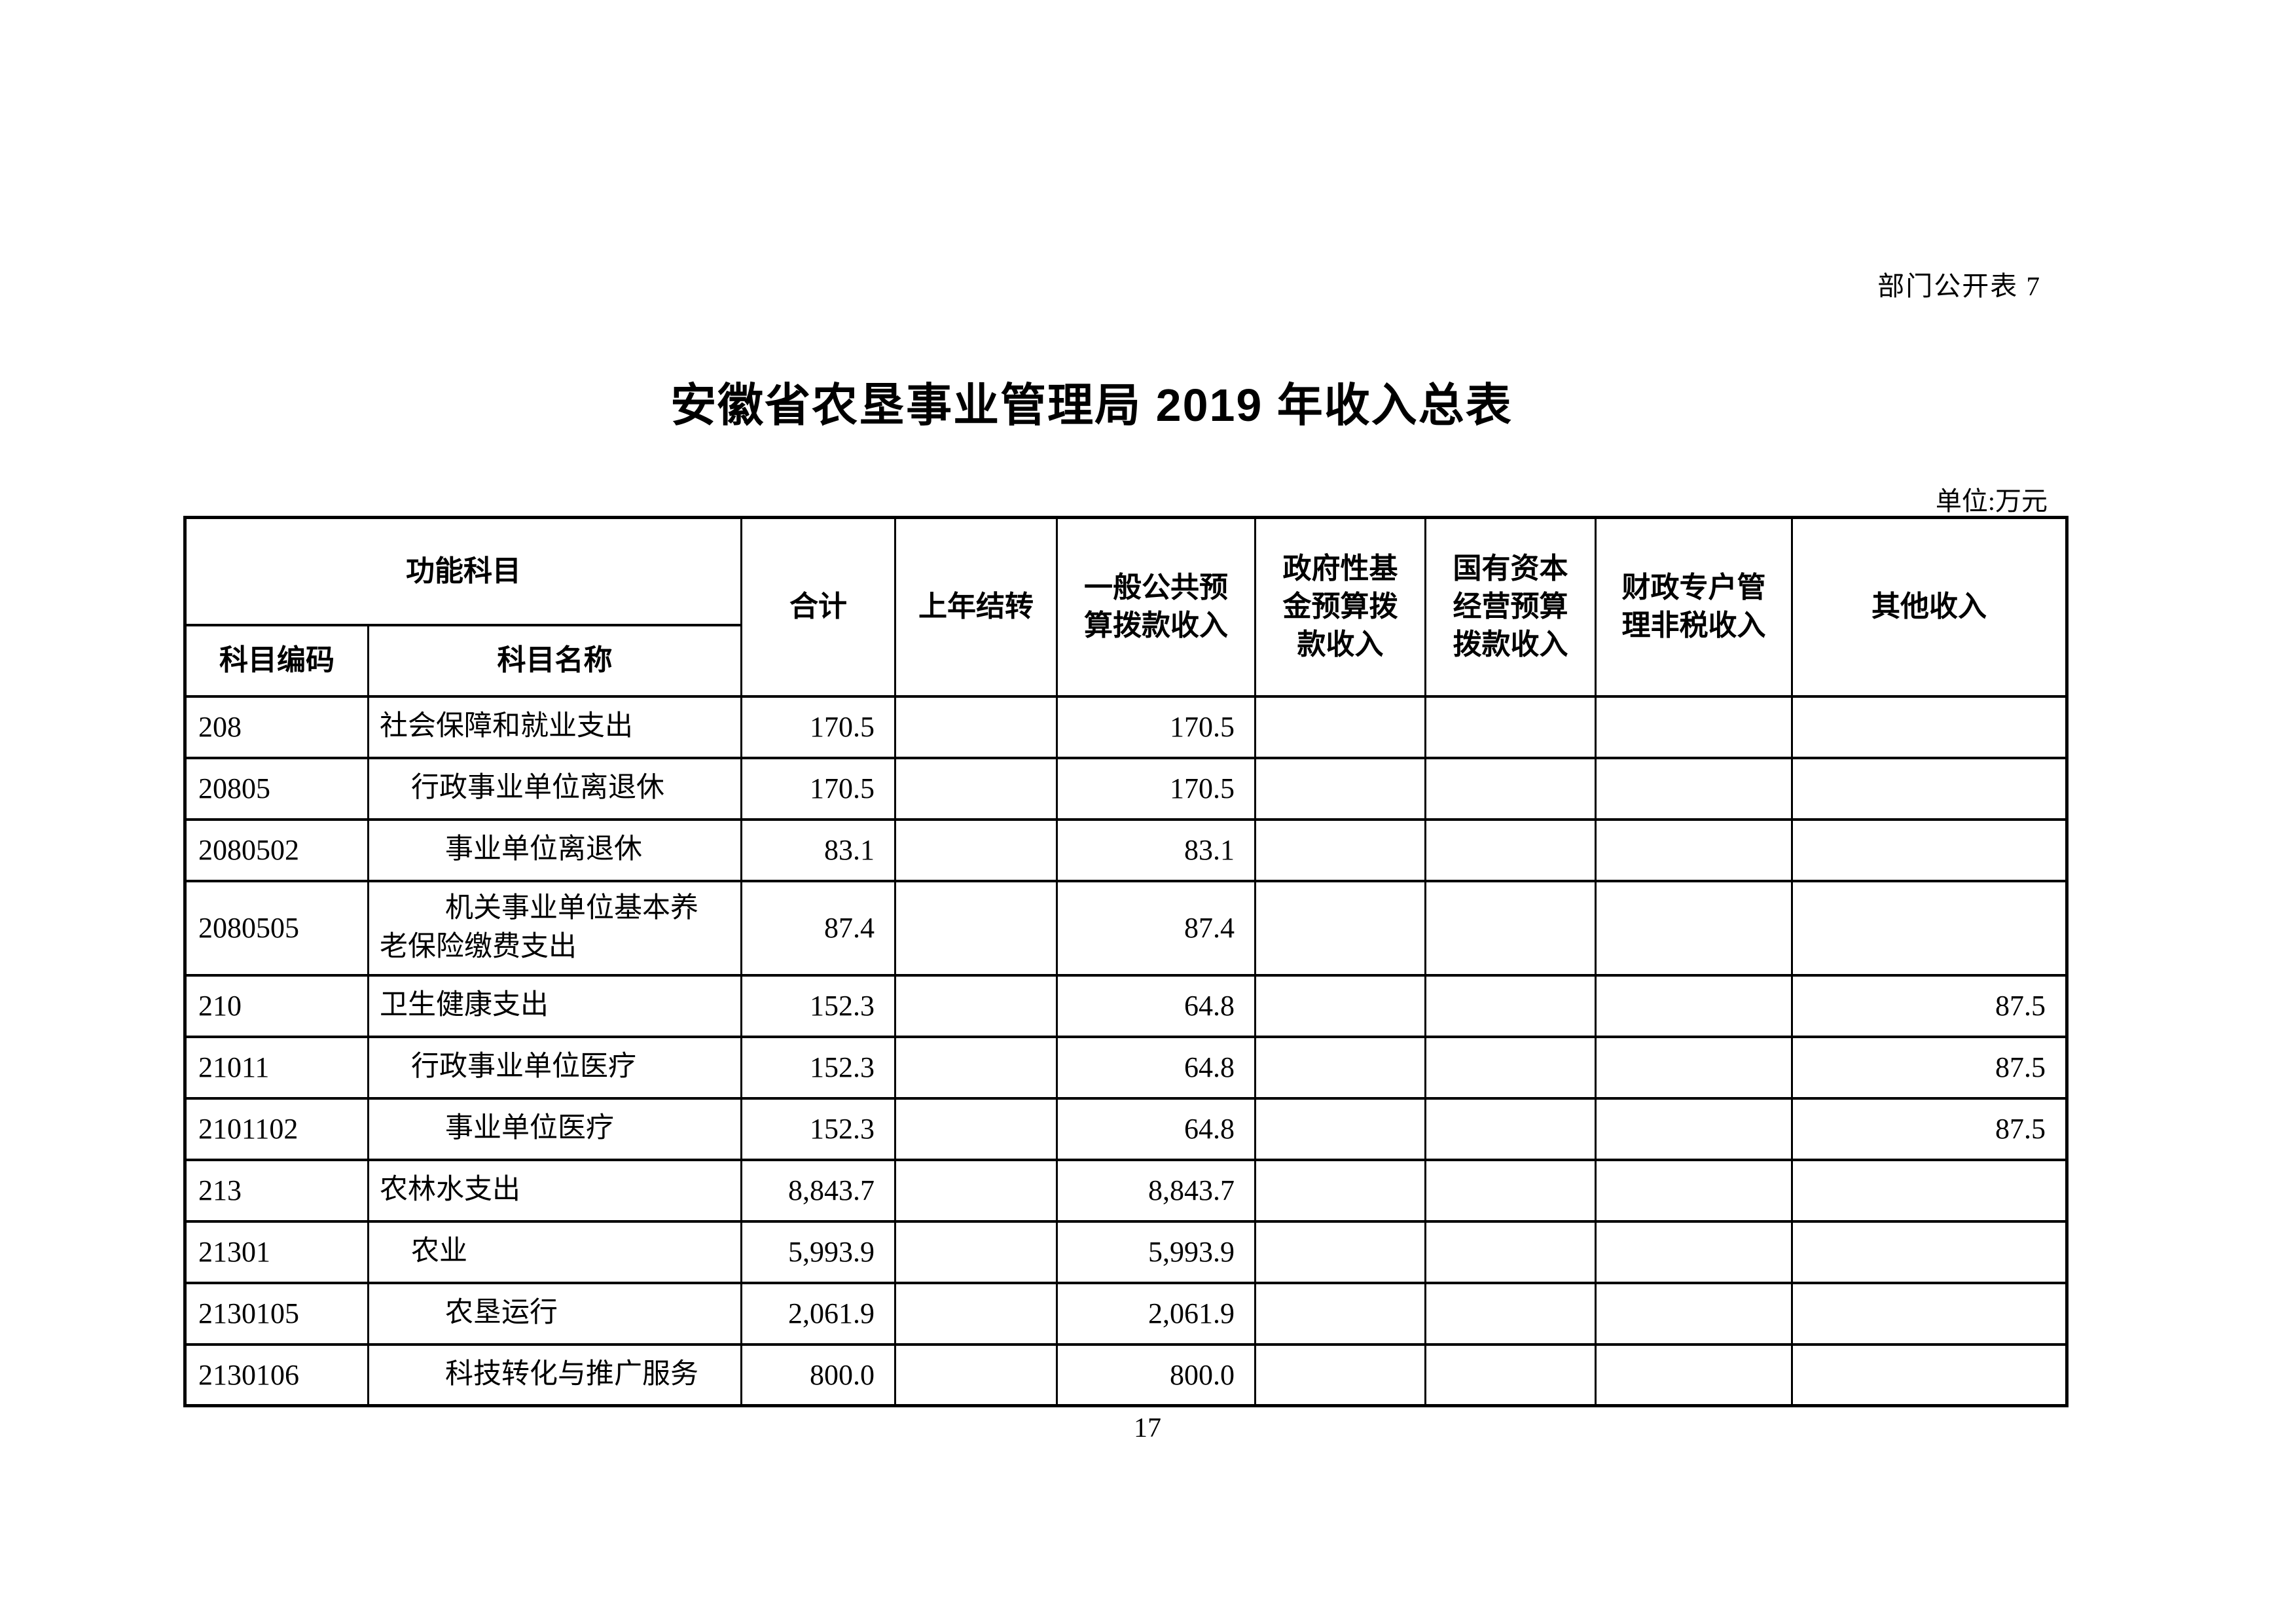  What do you see at coordinates (1156, 1251) in the screenshot?
I see `cell-general-budget: 5,993.9` at bounding box center [1156, 1251].